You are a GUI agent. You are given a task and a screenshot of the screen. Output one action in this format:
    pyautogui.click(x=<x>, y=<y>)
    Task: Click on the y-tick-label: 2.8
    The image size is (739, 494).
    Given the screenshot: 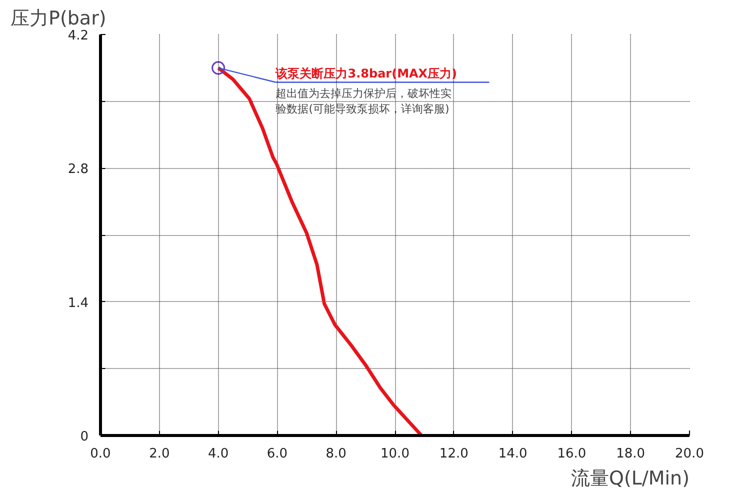 What is the action you would take?
    pyautogui.click(x=78, y=170)
    